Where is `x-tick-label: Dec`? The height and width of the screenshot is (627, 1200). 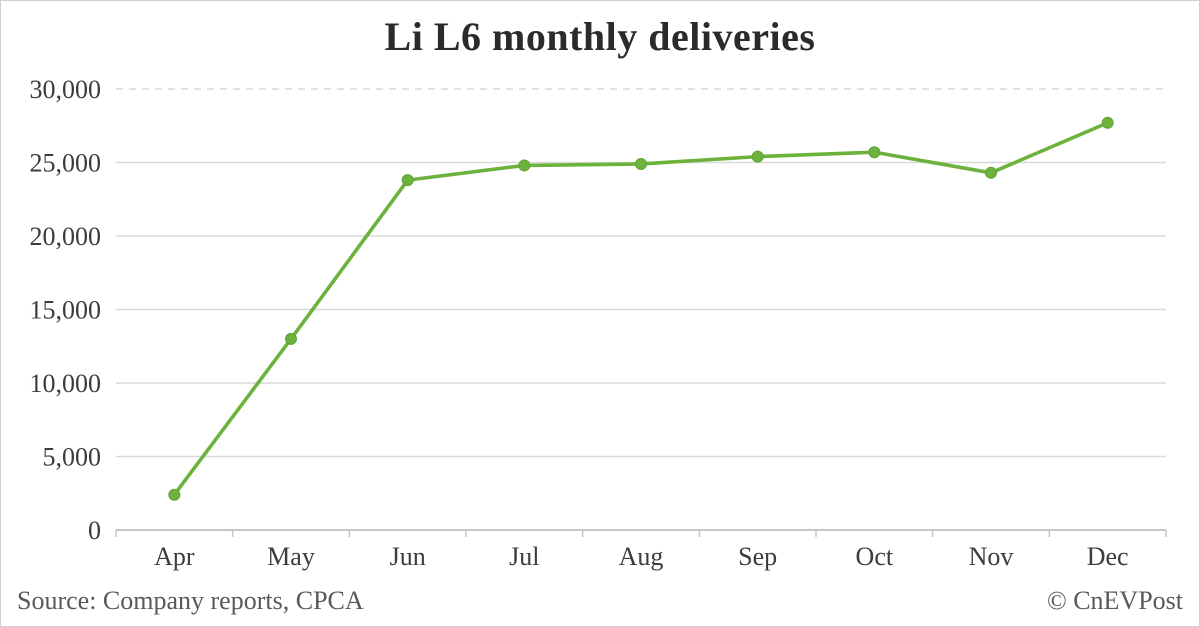 x-tick-label: Dec is located at coordinates (1108, 556).